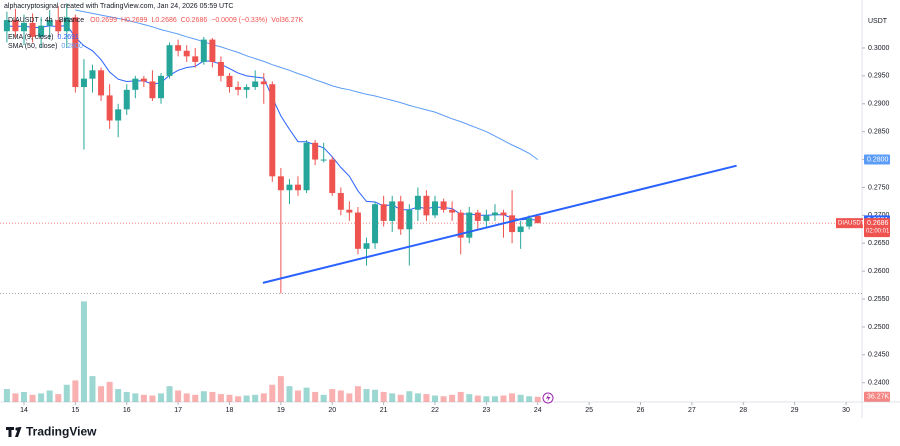 The height and width of the screenshot is (446, 900). Describe the element at coordinates (878, 232) in the screenshot. I see `countdown-label: 02:00:01` at that location.